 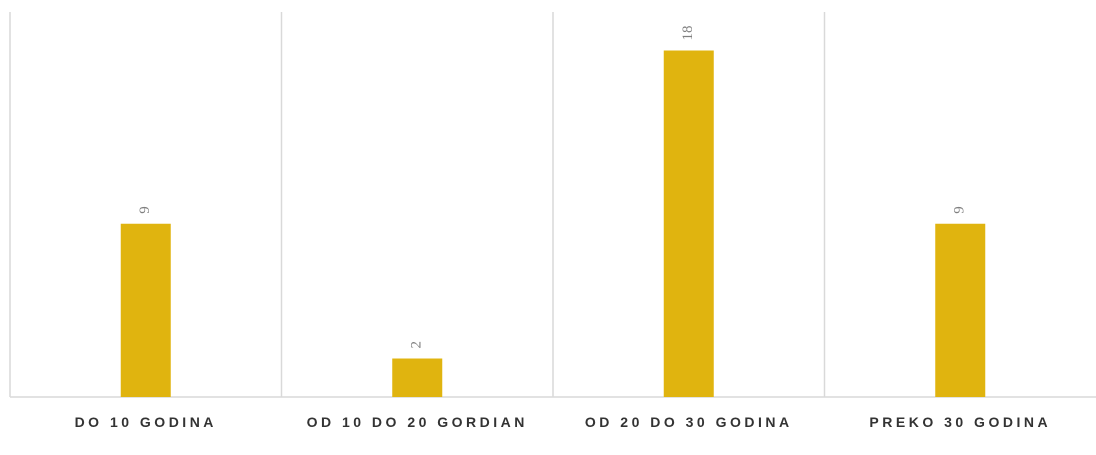 What do you see at coordinates (688, 422) in the screenshot?
I see `x-tick-label: OD 20 DO 30 GODINA` at bounding box center [688, 422].